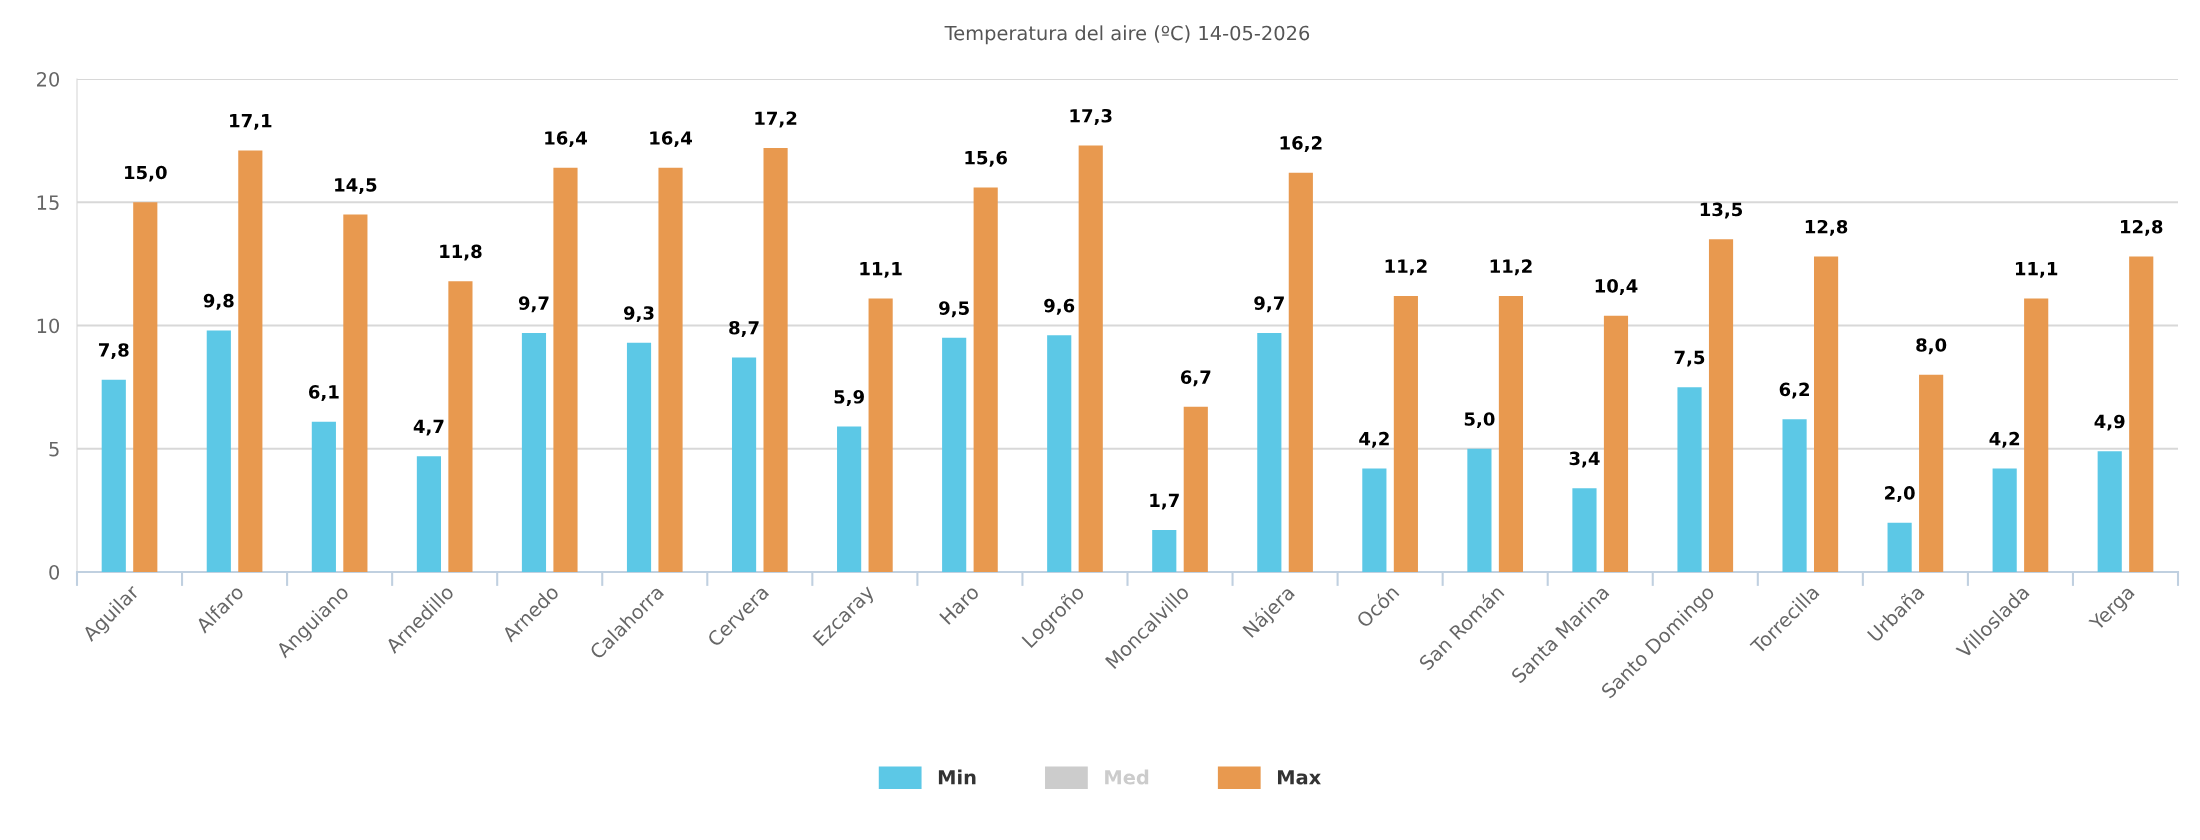  I want to click on data-label: 7,8, so click(113, 351).